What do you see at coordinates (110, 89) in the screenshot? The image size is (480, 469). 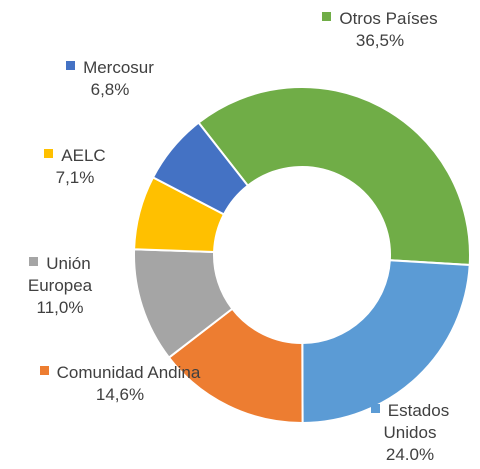 I see `value-label: 6,8%` at bounding box center [110, 89].